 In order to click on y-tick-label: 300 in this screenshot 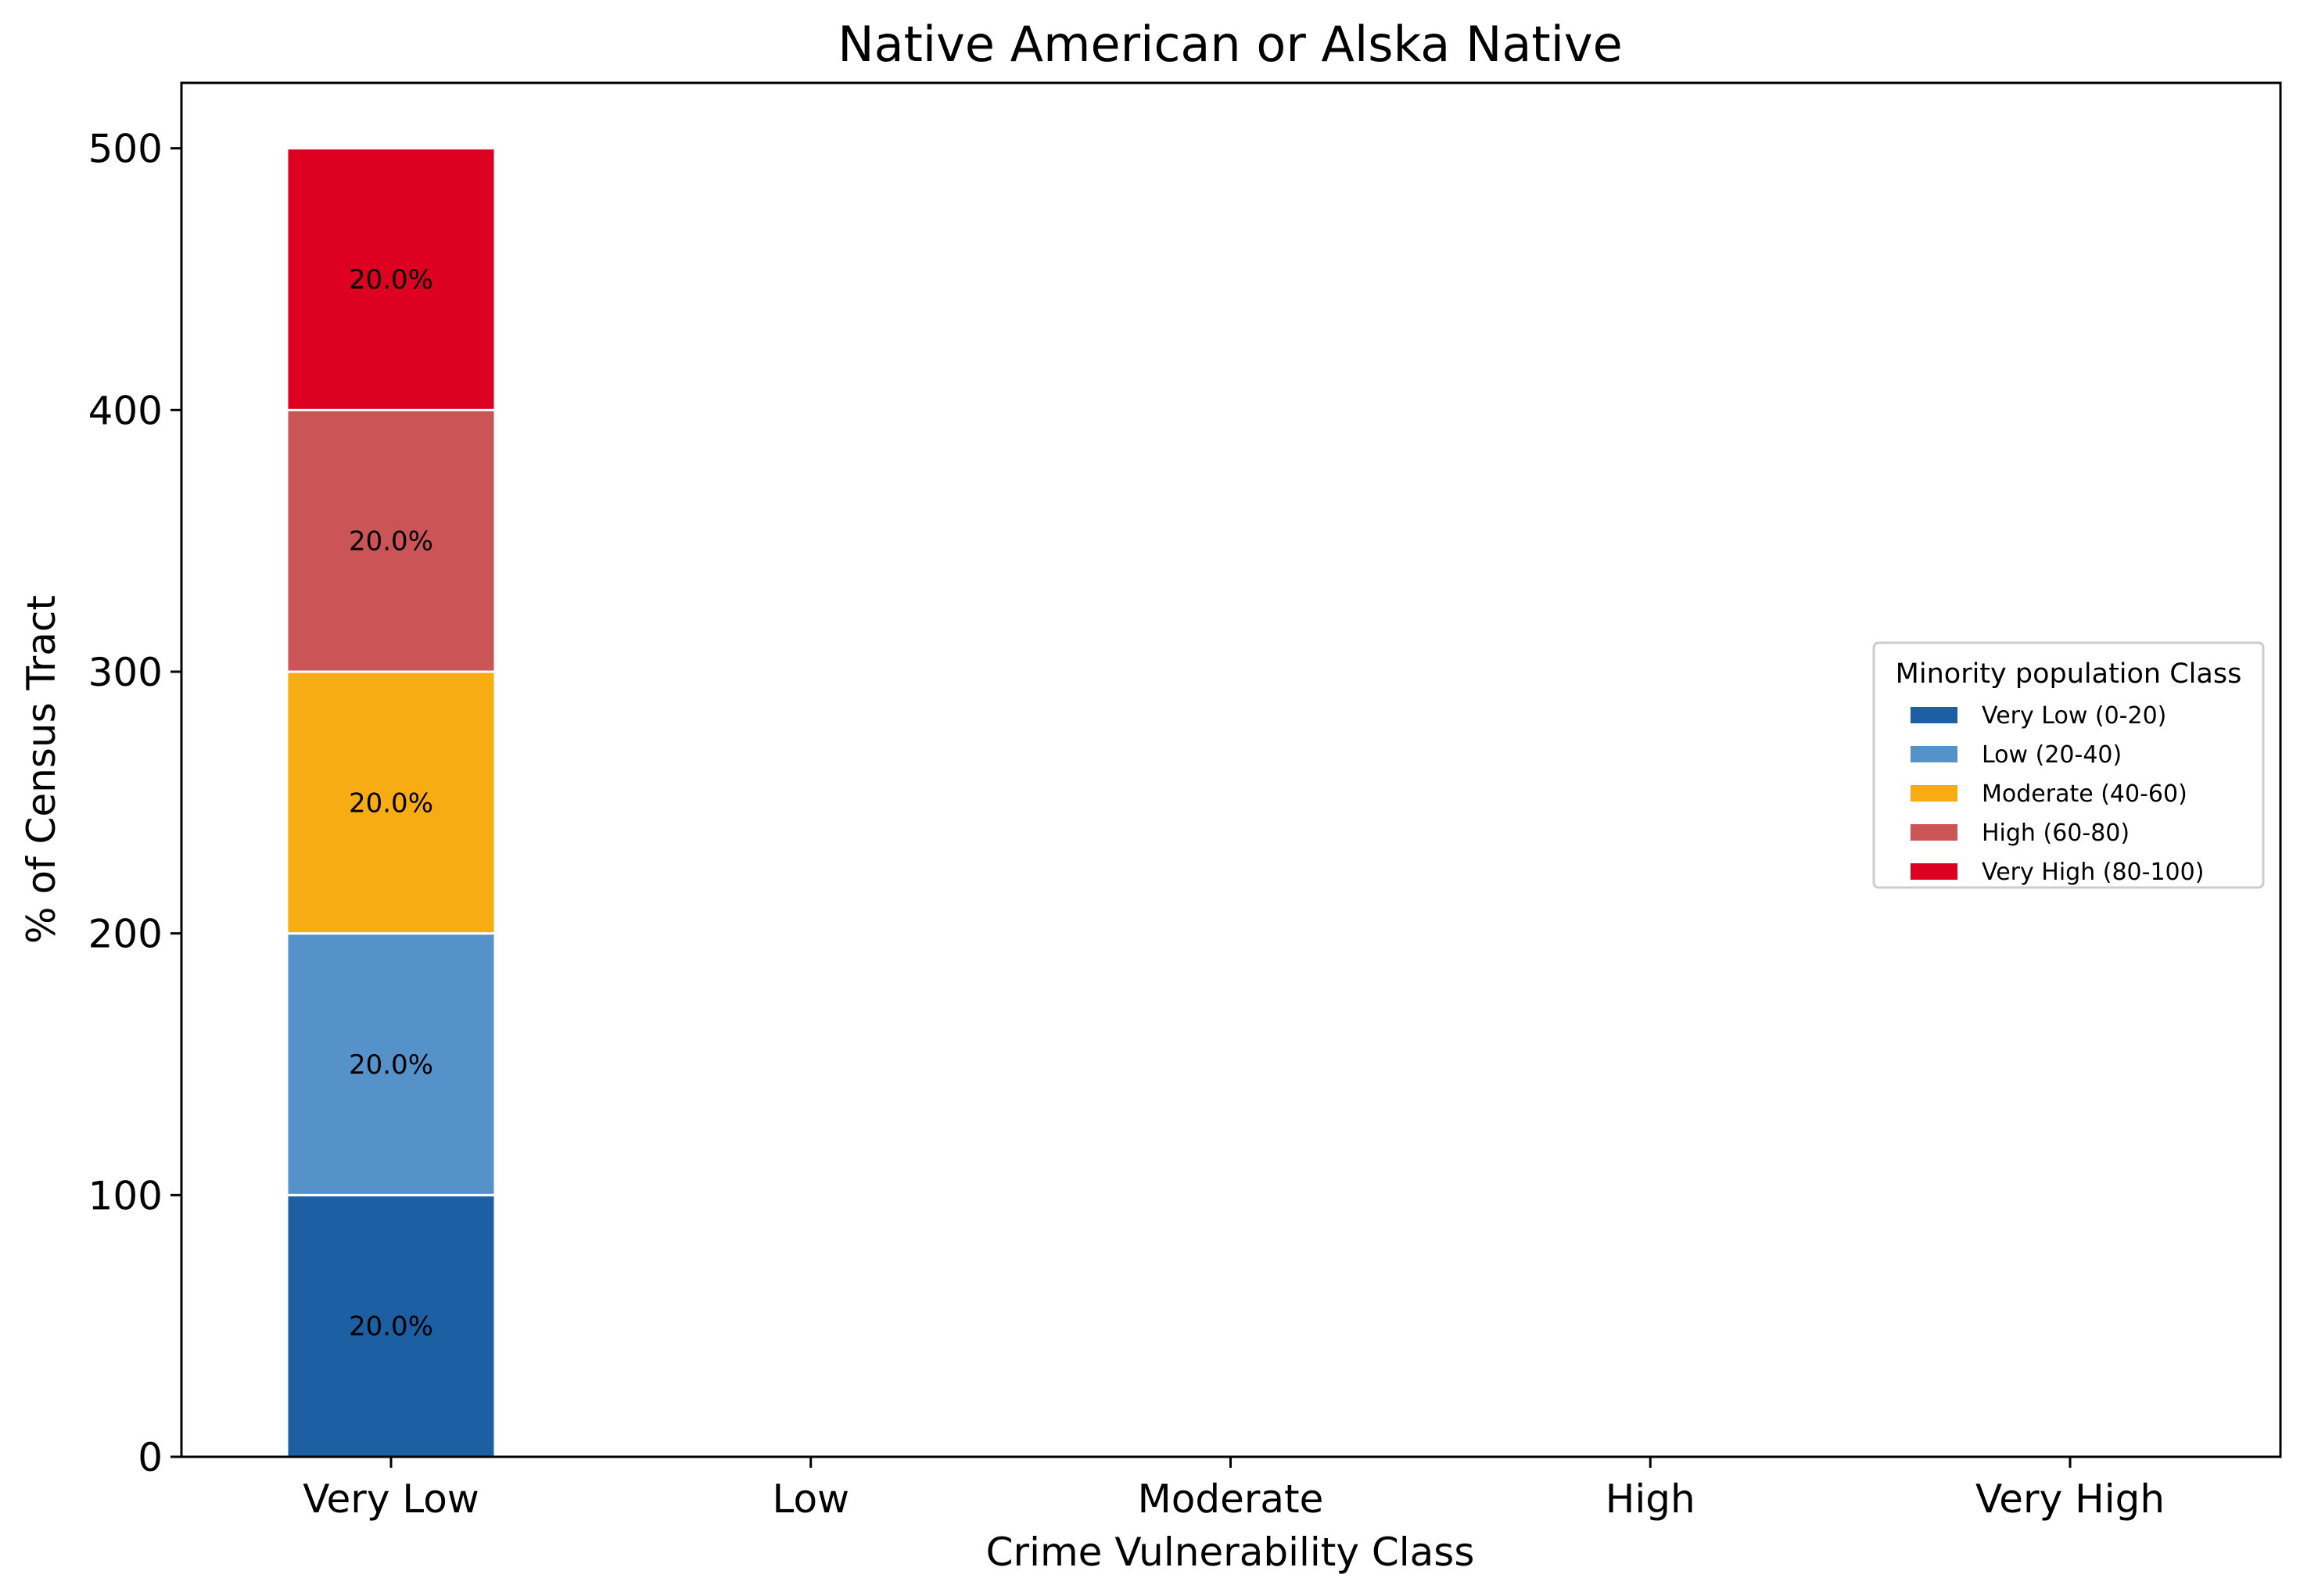, I will do `click(125, 672)`.